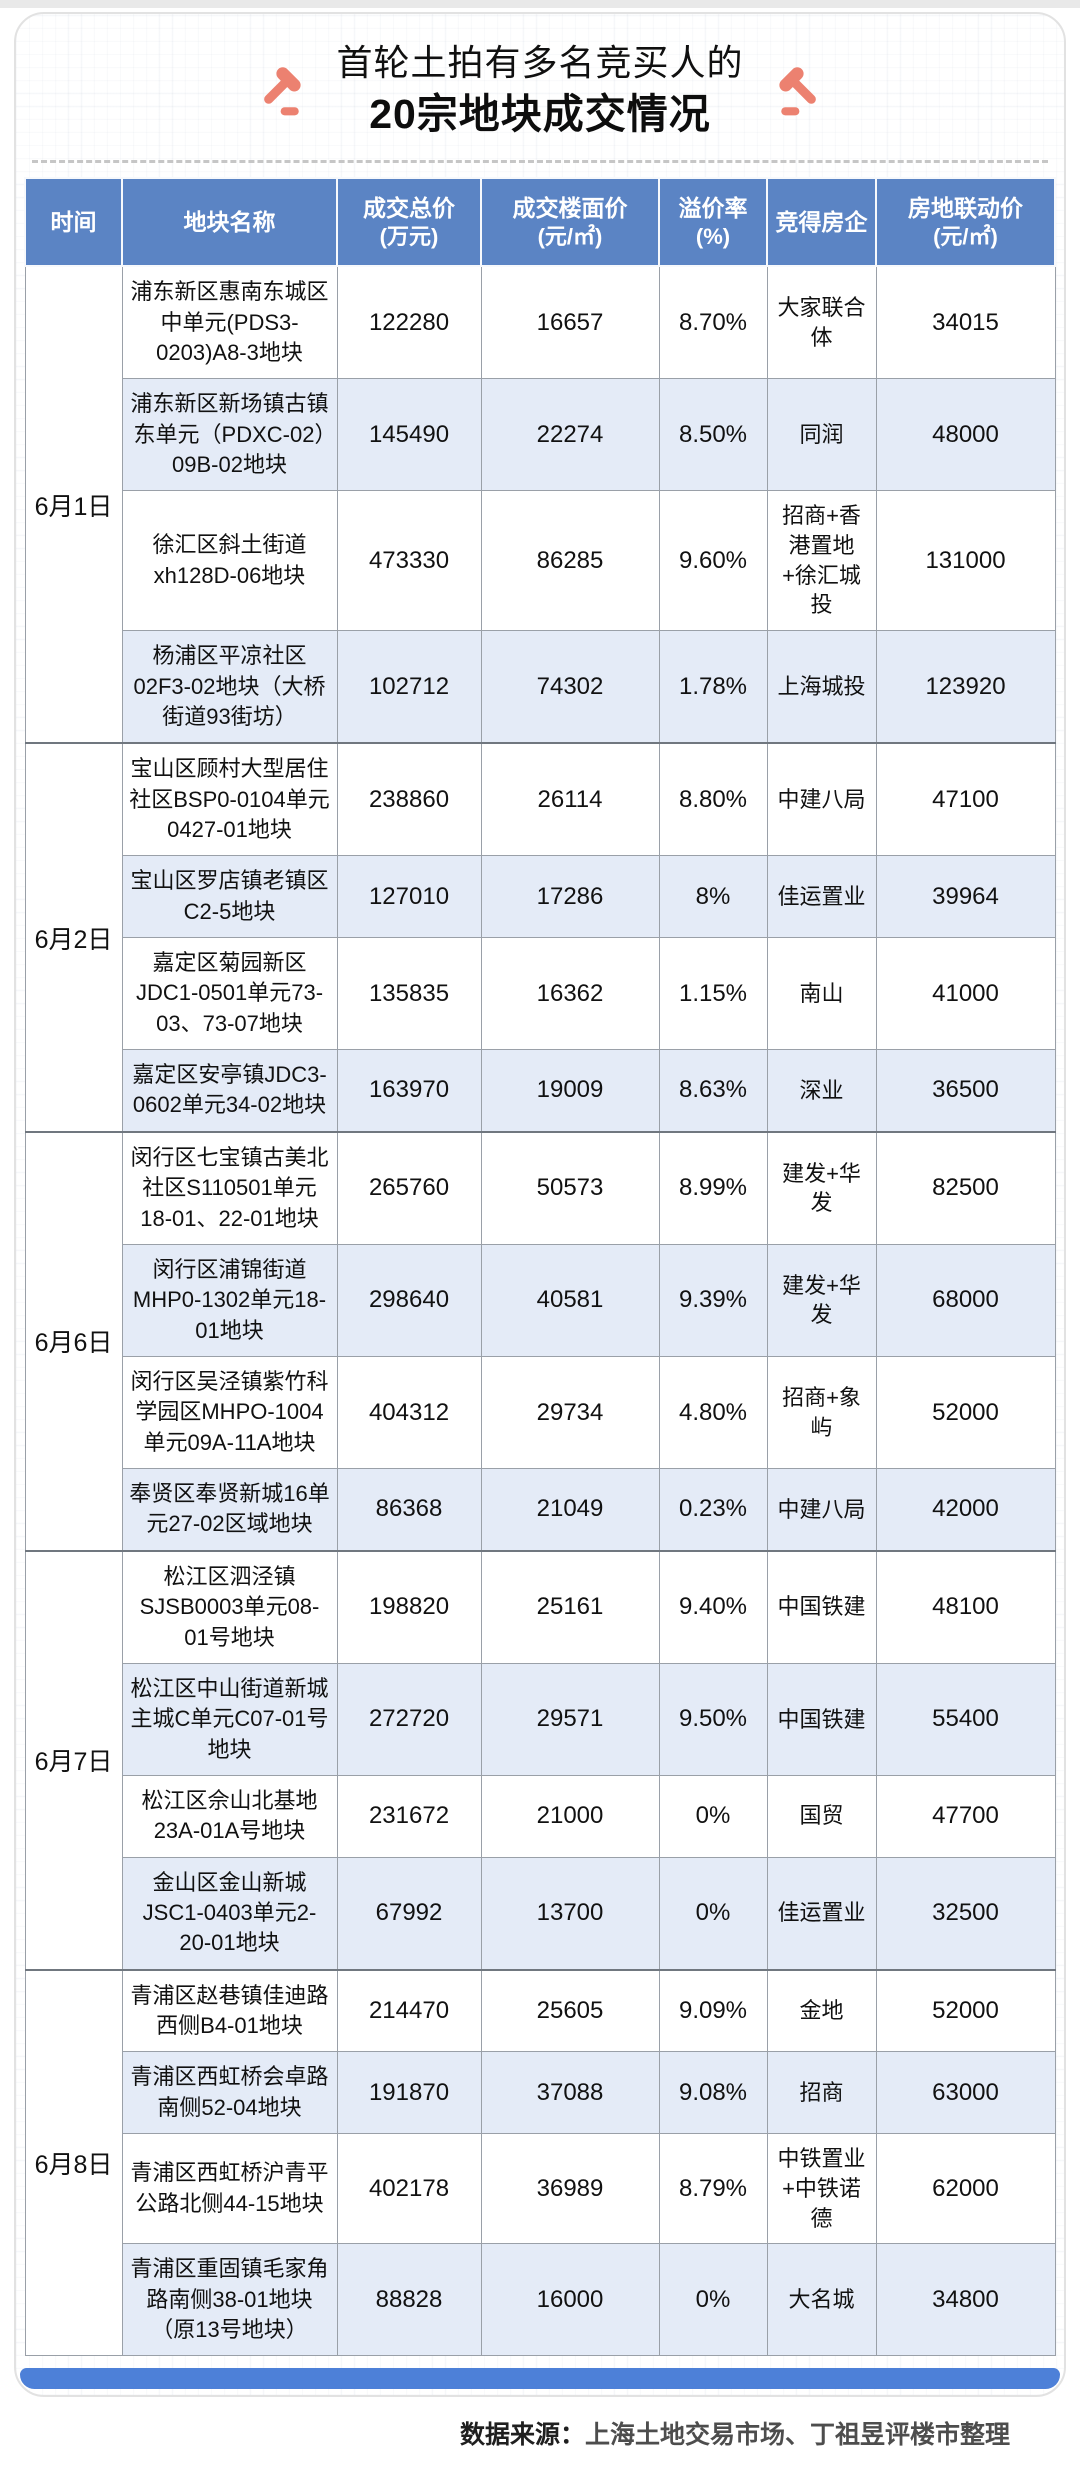  I want to click on data-source-label: 数据来源：, so click(522, 2435).